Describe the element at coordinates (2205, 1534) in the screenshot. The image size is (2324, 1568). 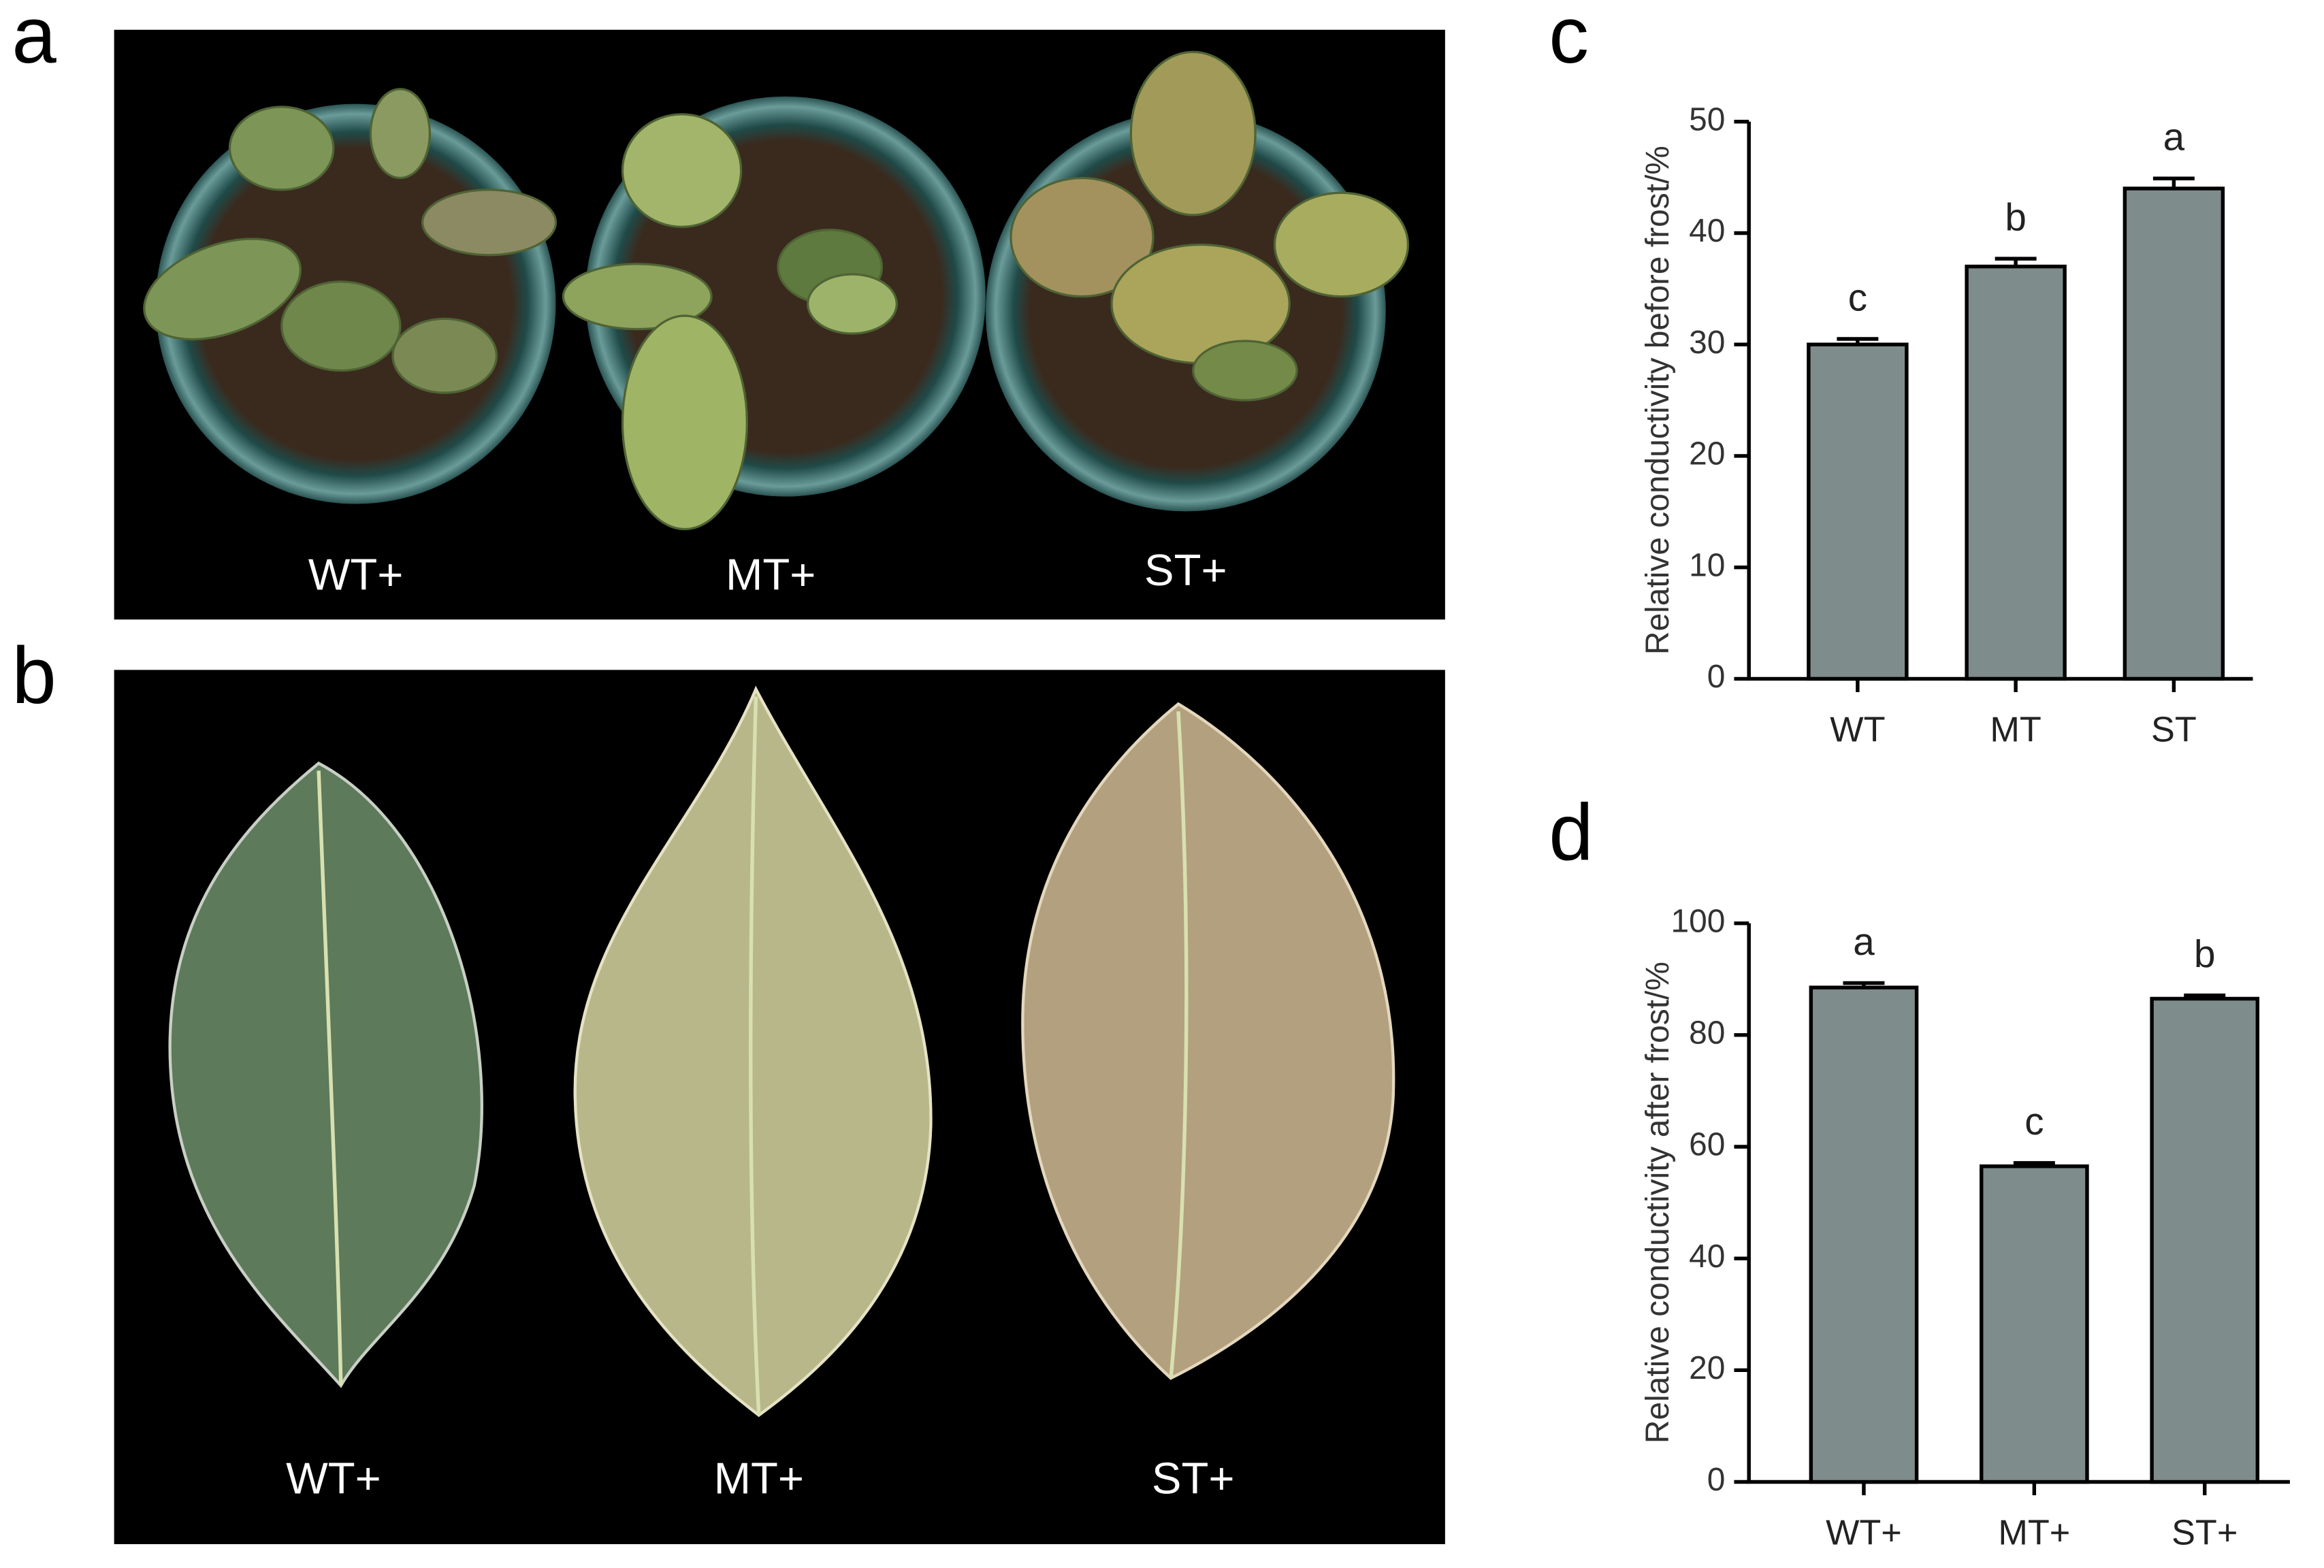
I see `x-tick-label: ST+` at that location.